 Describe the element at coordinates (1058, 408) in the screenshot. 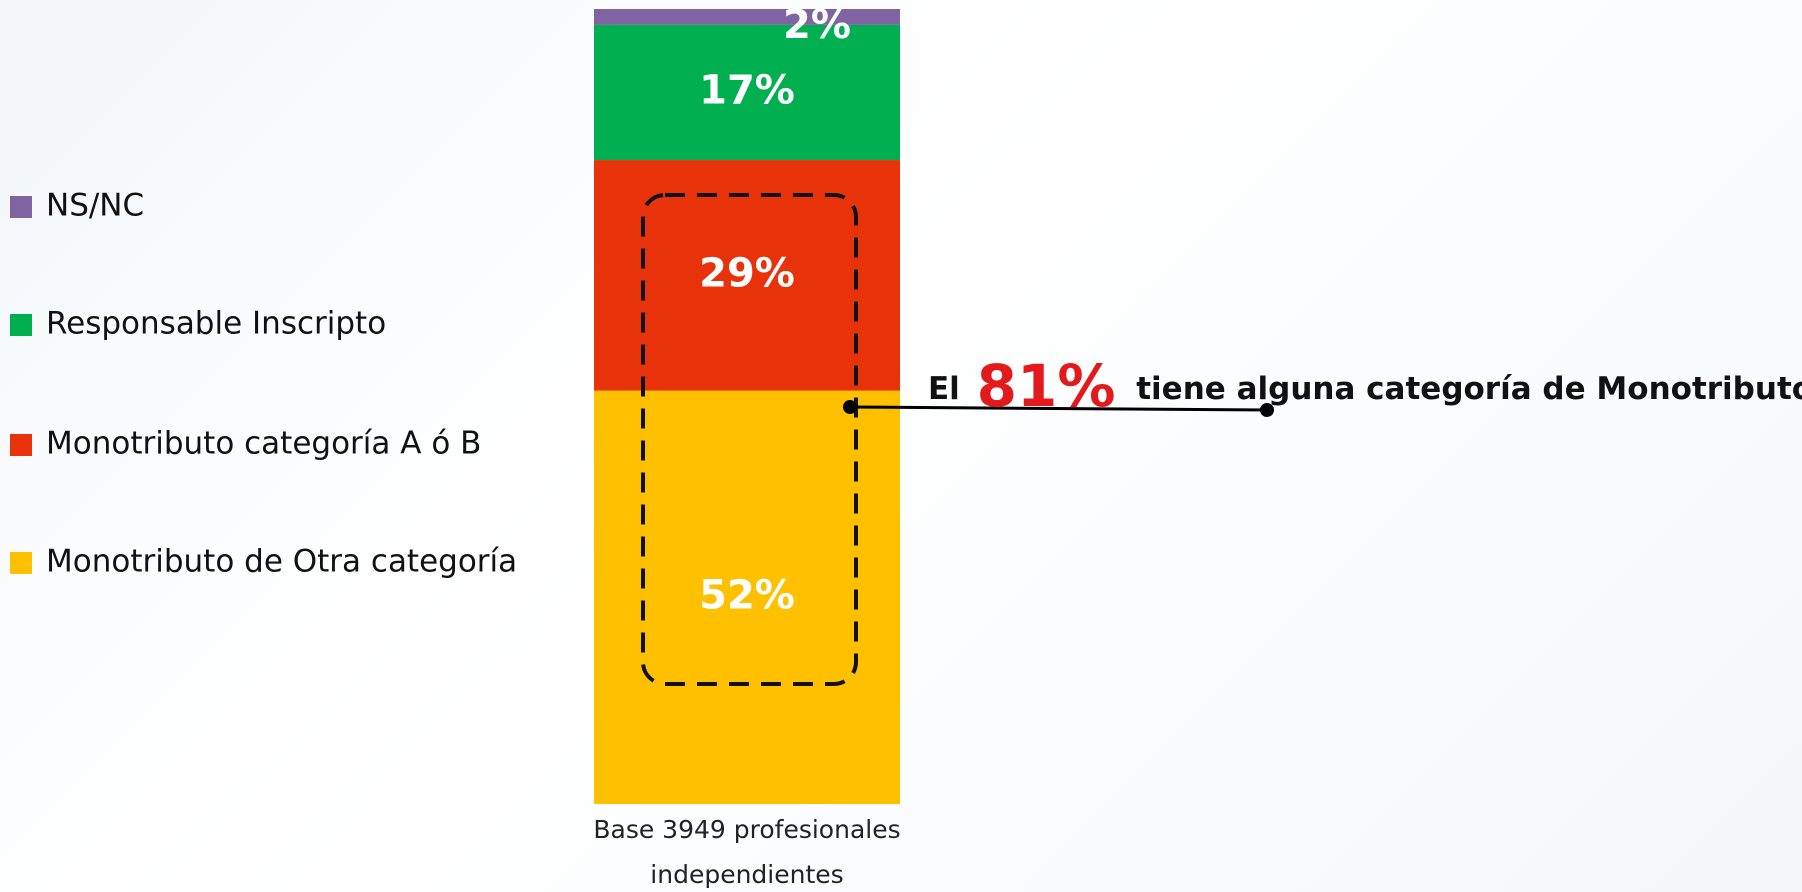

I see `callout-line` at that location.